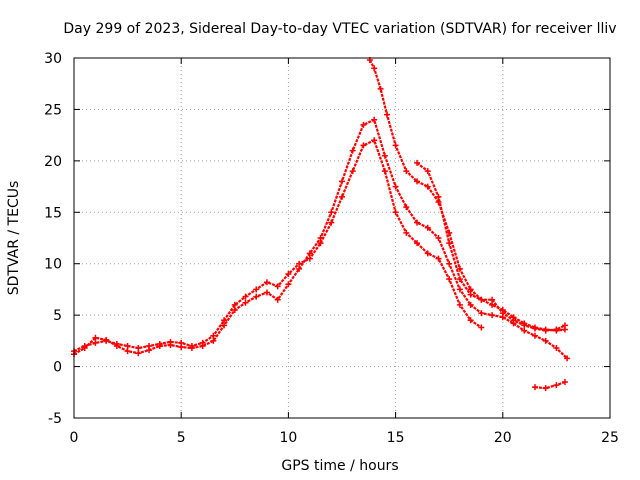 The height and width of the screenshot is (480, 640). I want to click on x-tick-label: 10, so click(288, 438).